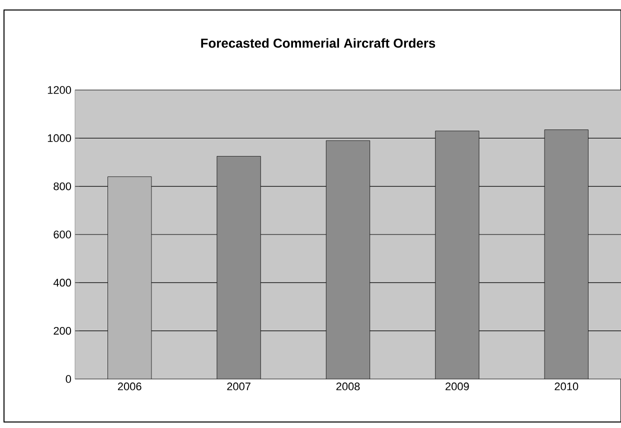 This screenshot has width=621, height=428. Describe the element at coordinates (63, 330) in the screenshot. I see `y-tick-label: 200` at that location.